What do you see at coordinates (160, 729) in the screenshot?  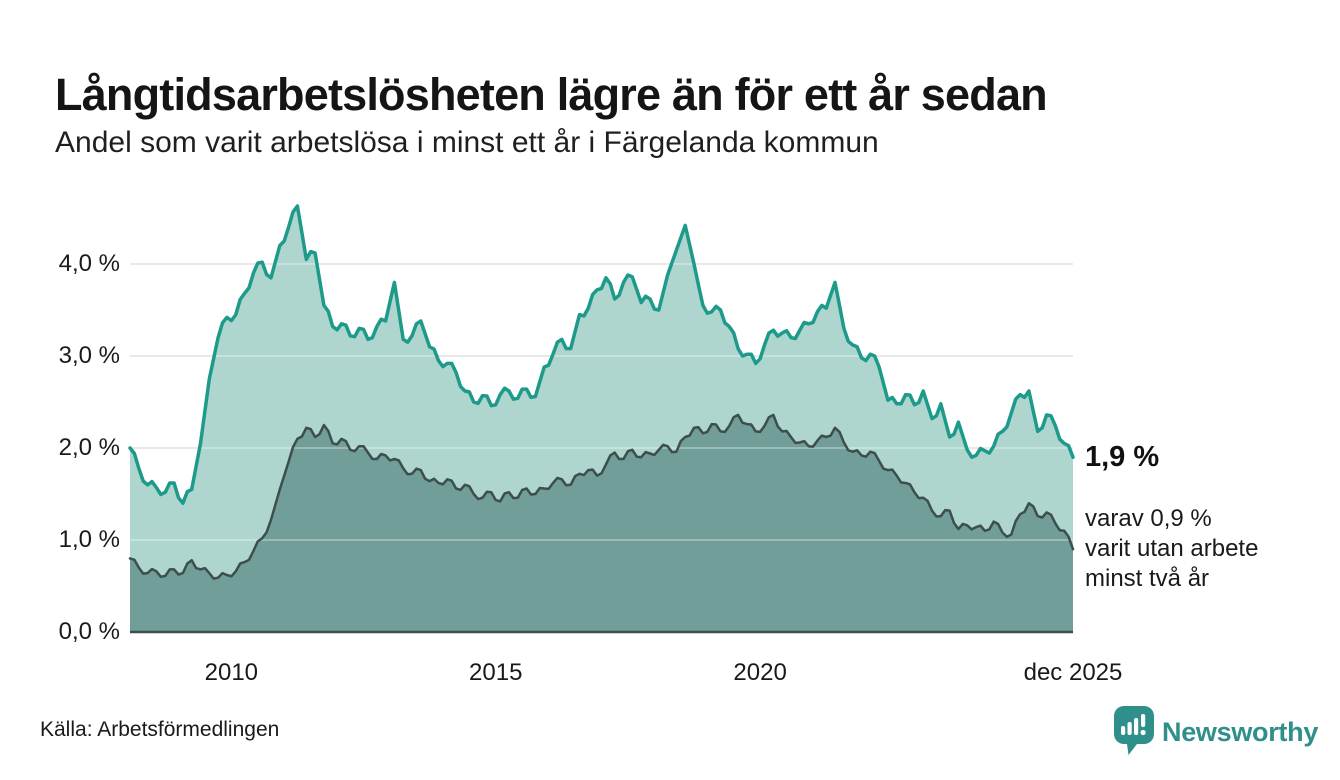 I see `source-label: Källa: Arbetsförmedlingen` at bounding box center [160, 729].